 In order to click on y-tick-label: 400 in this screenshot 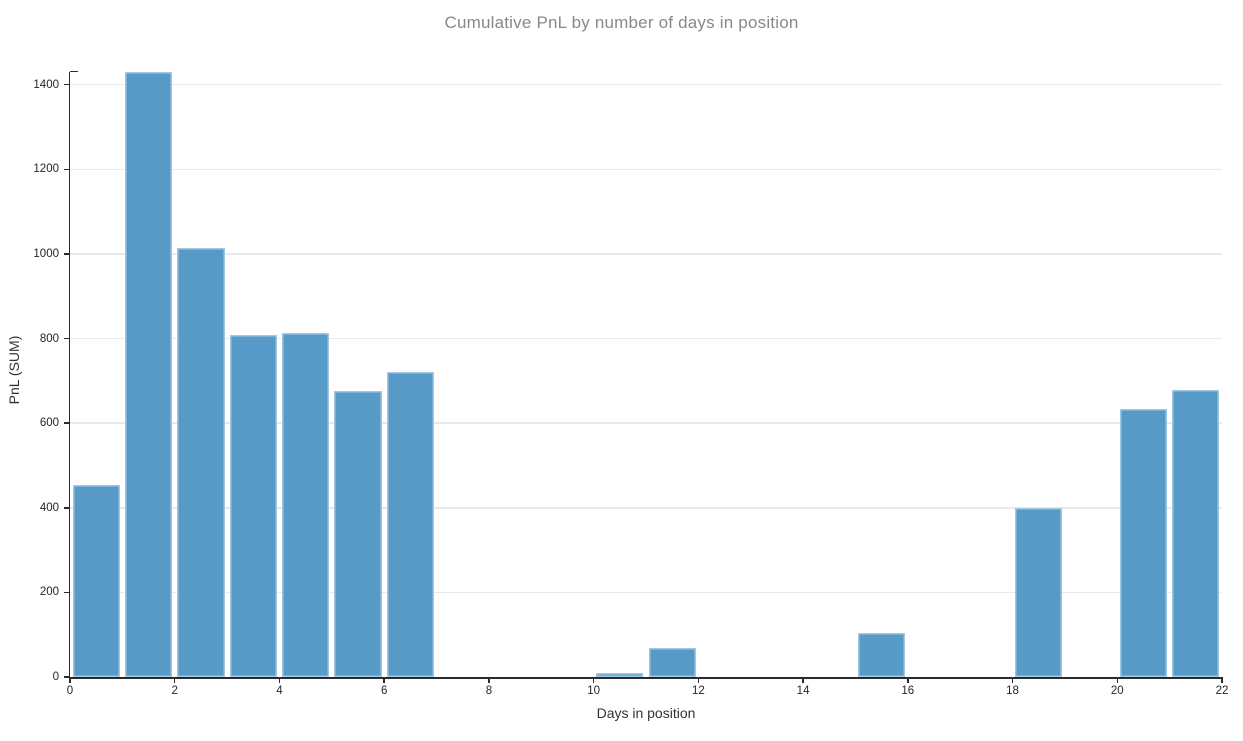, I will do `click(49, 507)`.